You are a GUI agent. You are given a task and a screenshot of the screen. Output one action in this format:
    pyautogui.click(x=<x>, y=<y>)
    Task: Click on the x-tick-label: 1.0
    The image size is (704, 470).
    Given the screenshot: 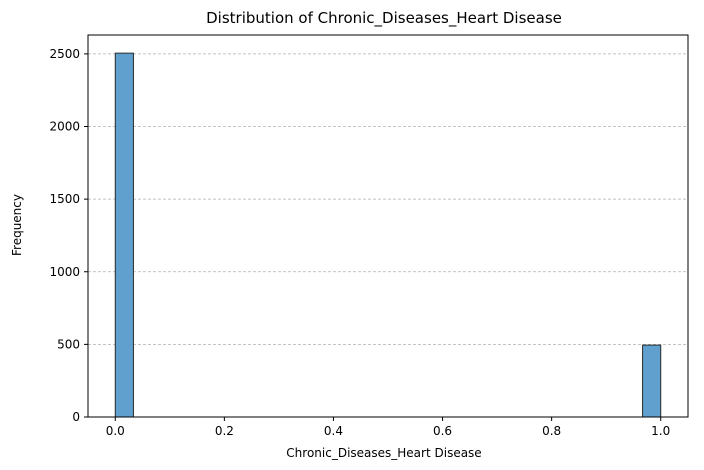 What is the action you would take?
    pyautogui.click(x=660, y=431)
    